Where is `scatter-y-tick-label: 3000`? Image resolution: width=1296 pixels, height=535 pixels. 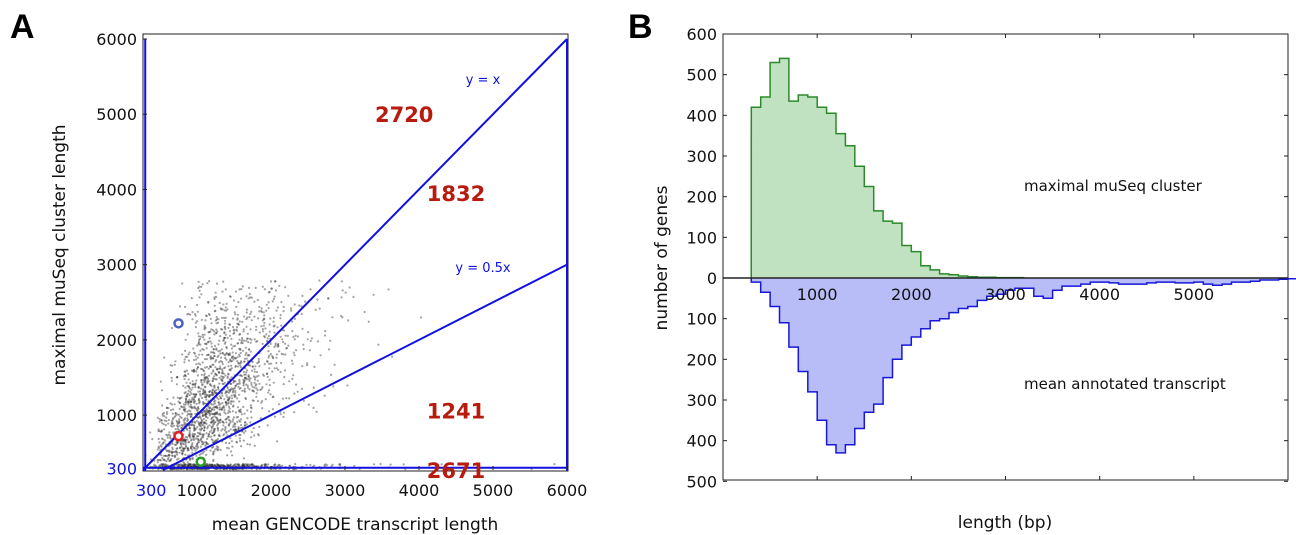
scatter-y-tick-label: 3000 is located at coordinates (116, 265).